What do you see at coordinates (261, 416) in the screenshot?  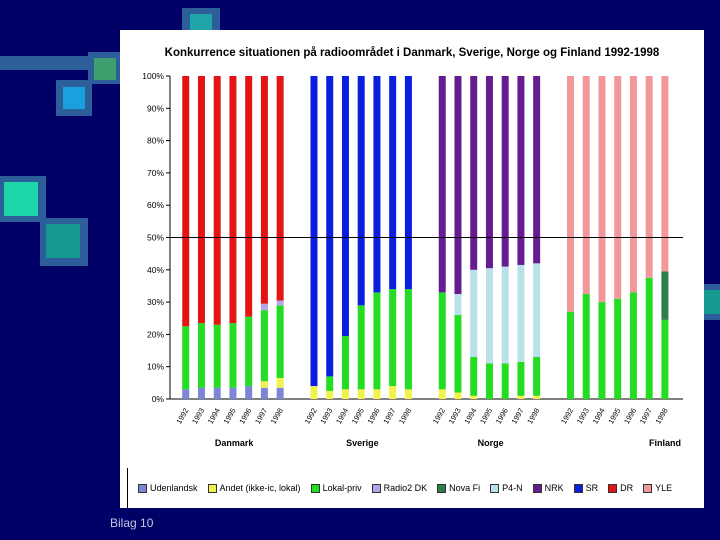 I see `x-tick-label: 1997` at bounding box center [261, 416].